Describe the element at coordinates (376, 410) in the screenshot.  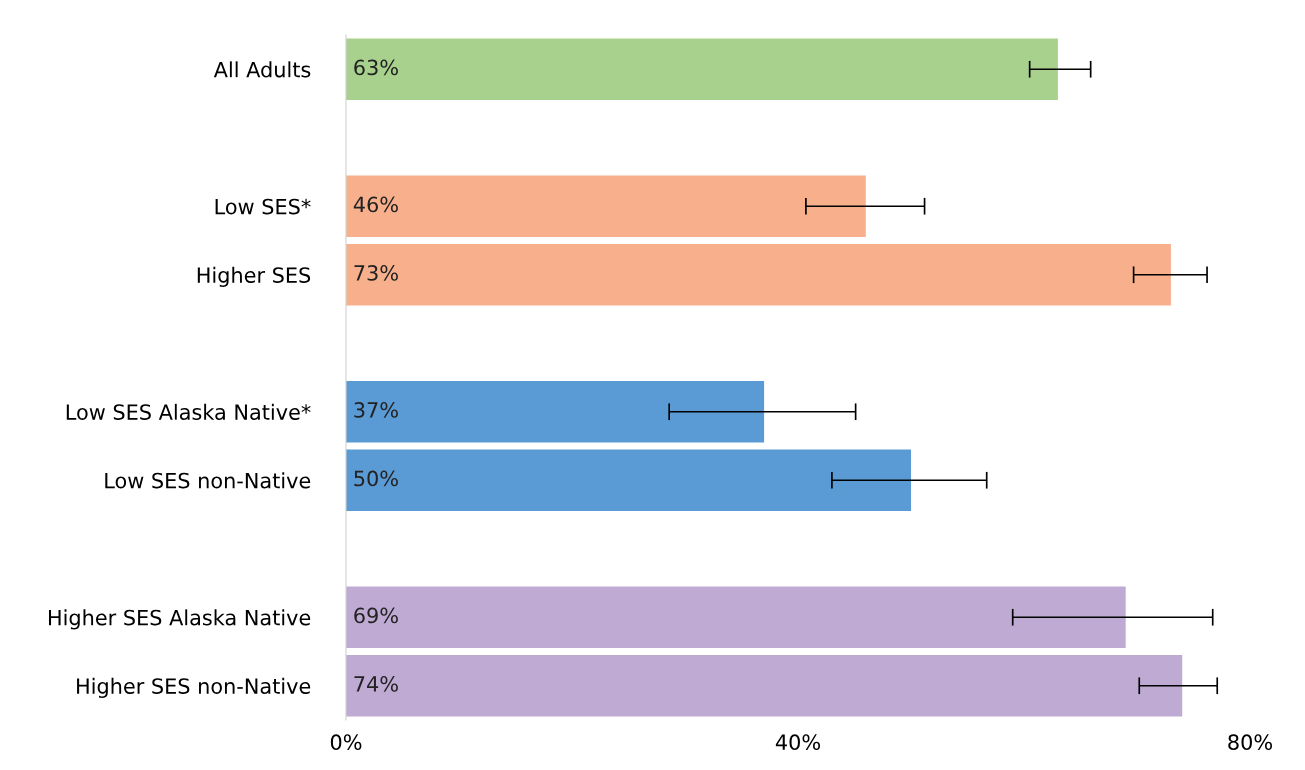
I see `data-label: 37%` at that location.